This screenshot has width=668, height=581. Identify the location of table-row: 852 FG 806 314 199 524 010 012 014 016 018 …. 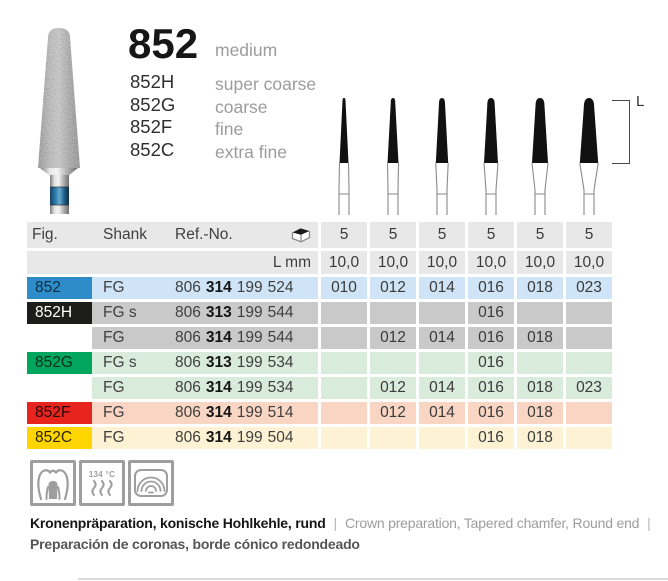
(319, 288).